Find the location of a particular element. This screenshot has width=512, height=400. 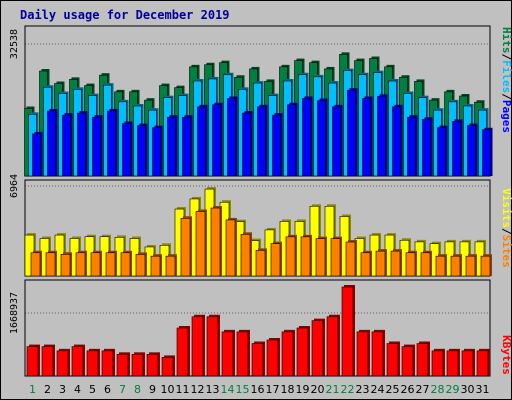

x-tick-label-16: 16 is located at coordinates (258, 389).